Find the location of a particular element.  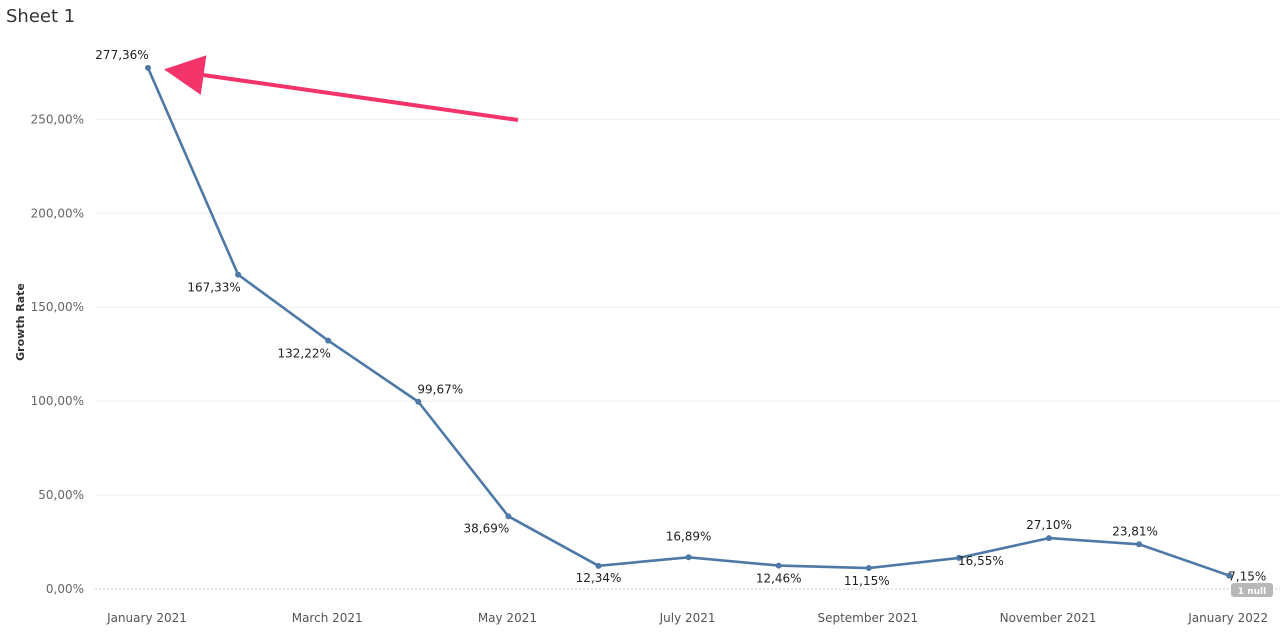

y-axis-title: Growth Rate is located at coordinates (20, 322).